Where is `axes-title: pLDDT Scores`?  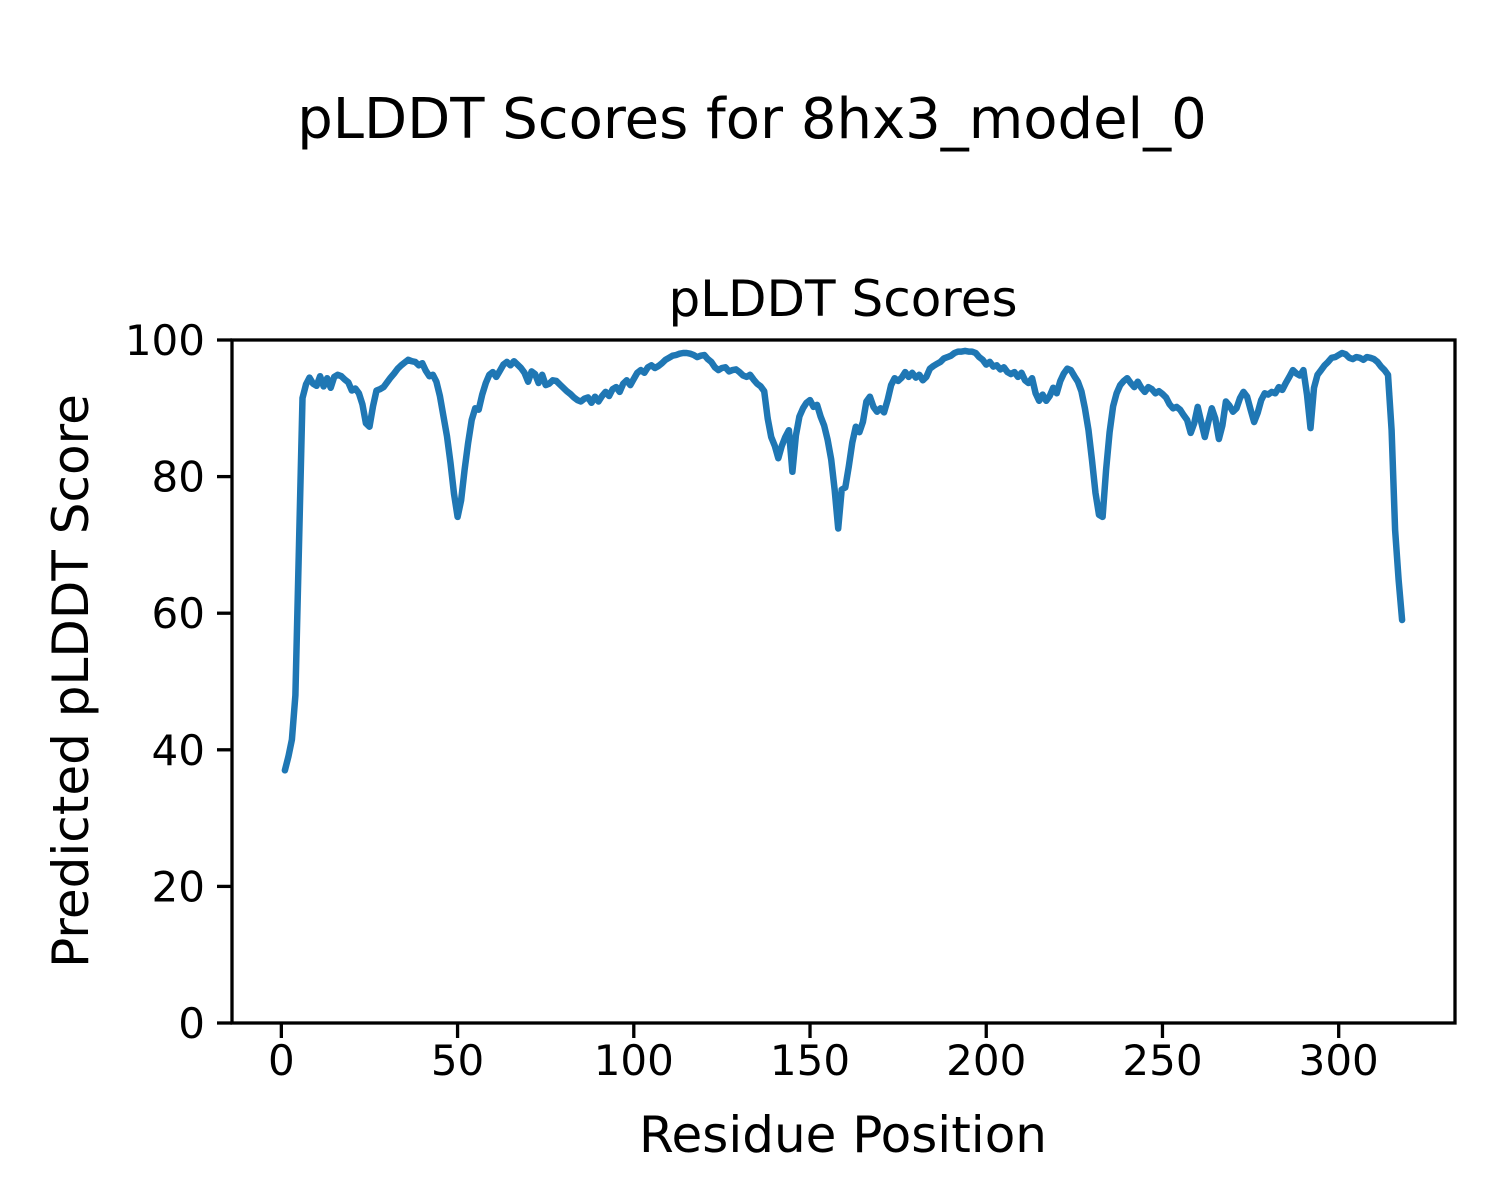
axes-title: pLDDT Scores is located at coordinates (842, 299).